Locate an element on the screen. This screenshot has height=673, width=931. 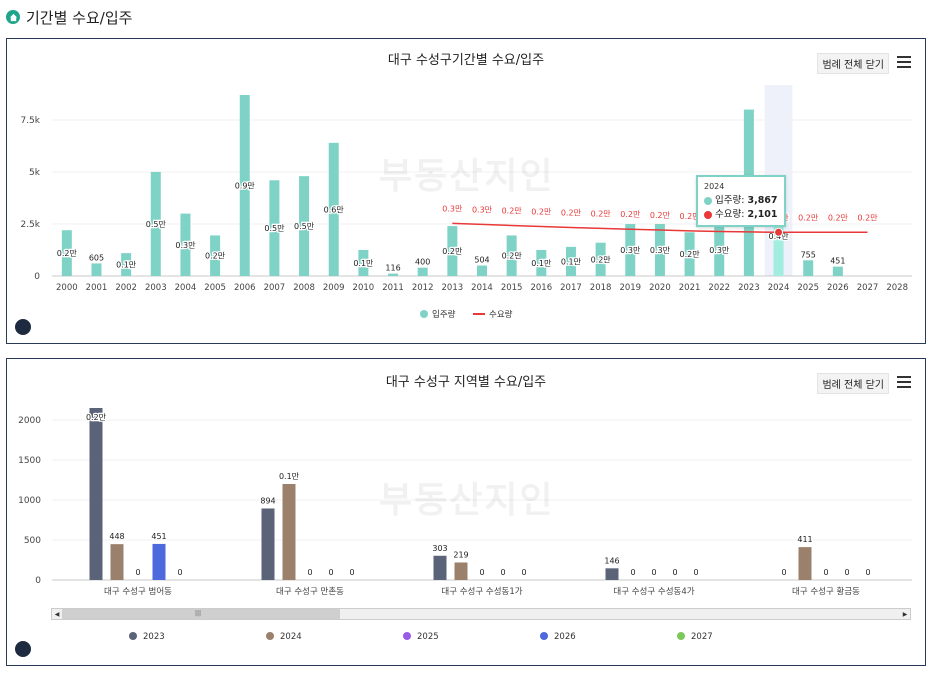
page-title: 기간별 수요/입주 is located at coordinates (79, 17).